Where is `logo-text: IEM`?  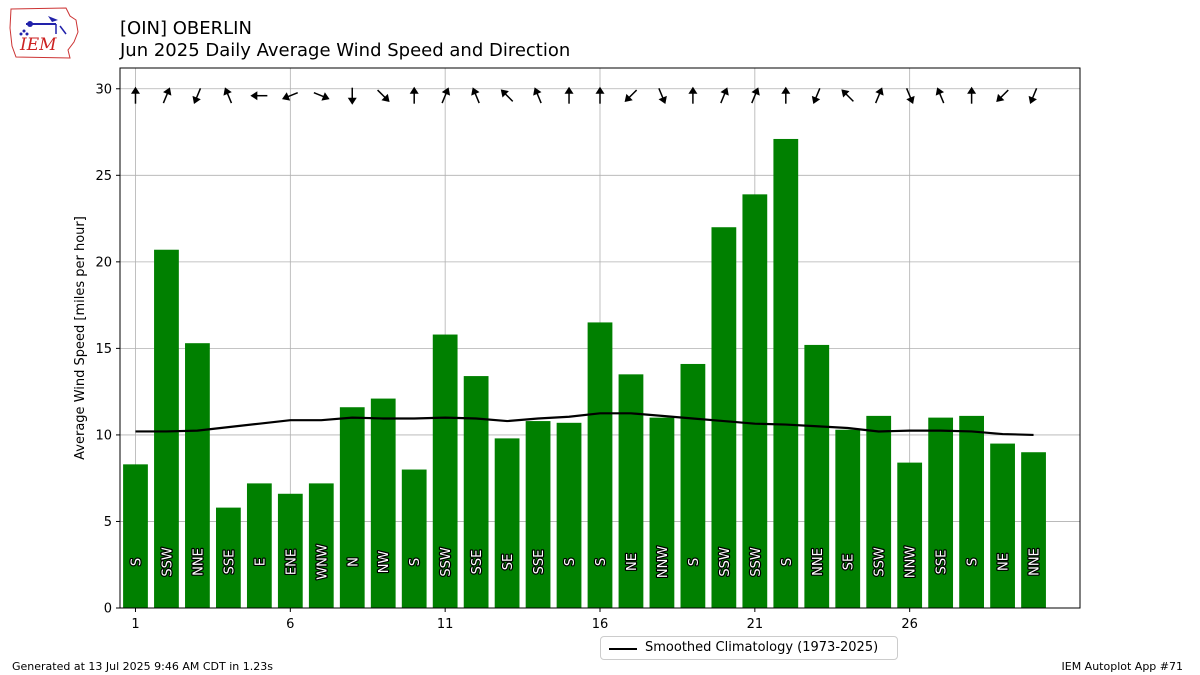 logo-text: IEM is located at coordinates (38, 45).